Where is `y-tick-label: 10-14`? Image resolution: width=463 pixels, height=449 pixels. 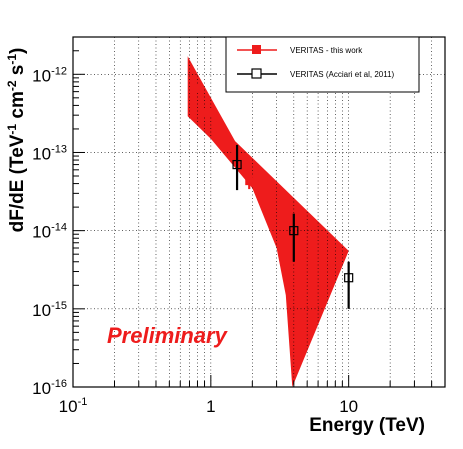 y-tick-label: 10-14 is located at coordinates (49, 232).